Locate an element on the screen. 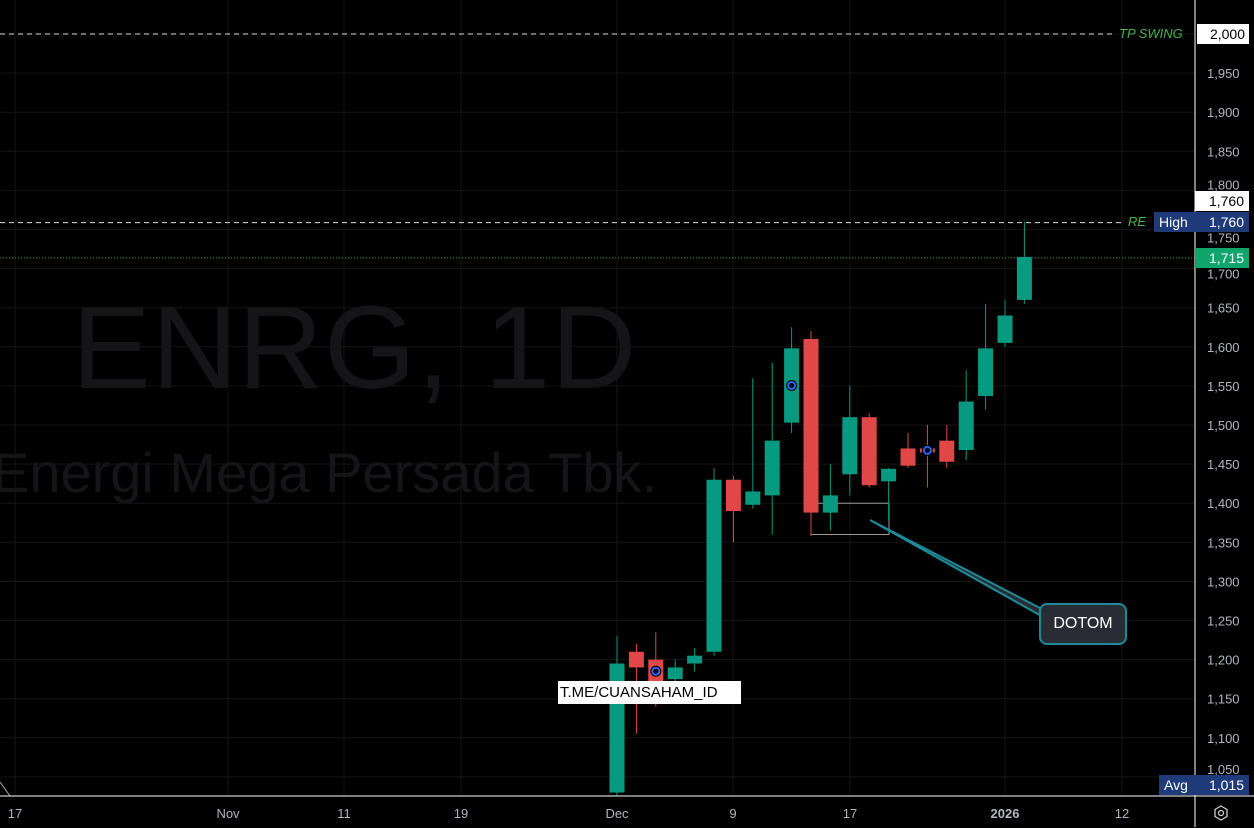 The image size is (1254, 828). y-tick-label: 1,200 is located at coordinates (1223, 660).